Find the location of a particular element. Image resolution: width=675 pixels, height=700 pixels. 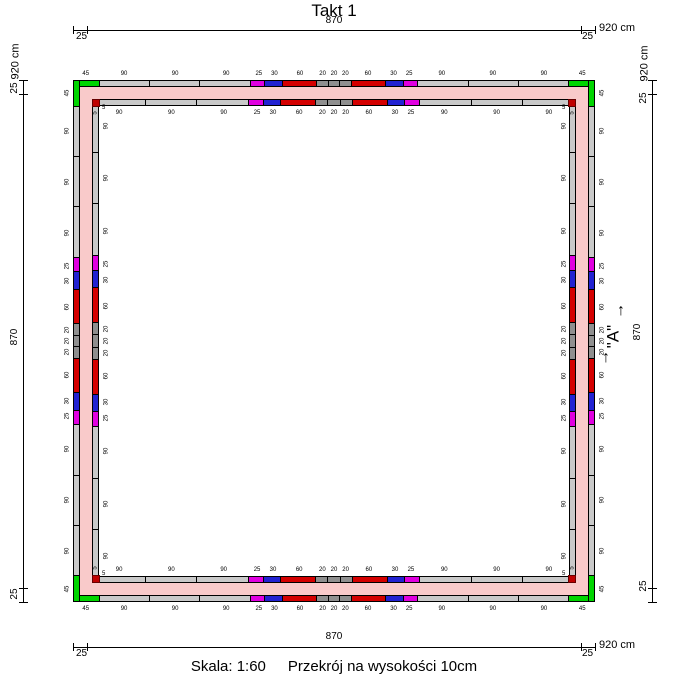

drawing-title: Takt 1 is located at coordinates (334, 10).